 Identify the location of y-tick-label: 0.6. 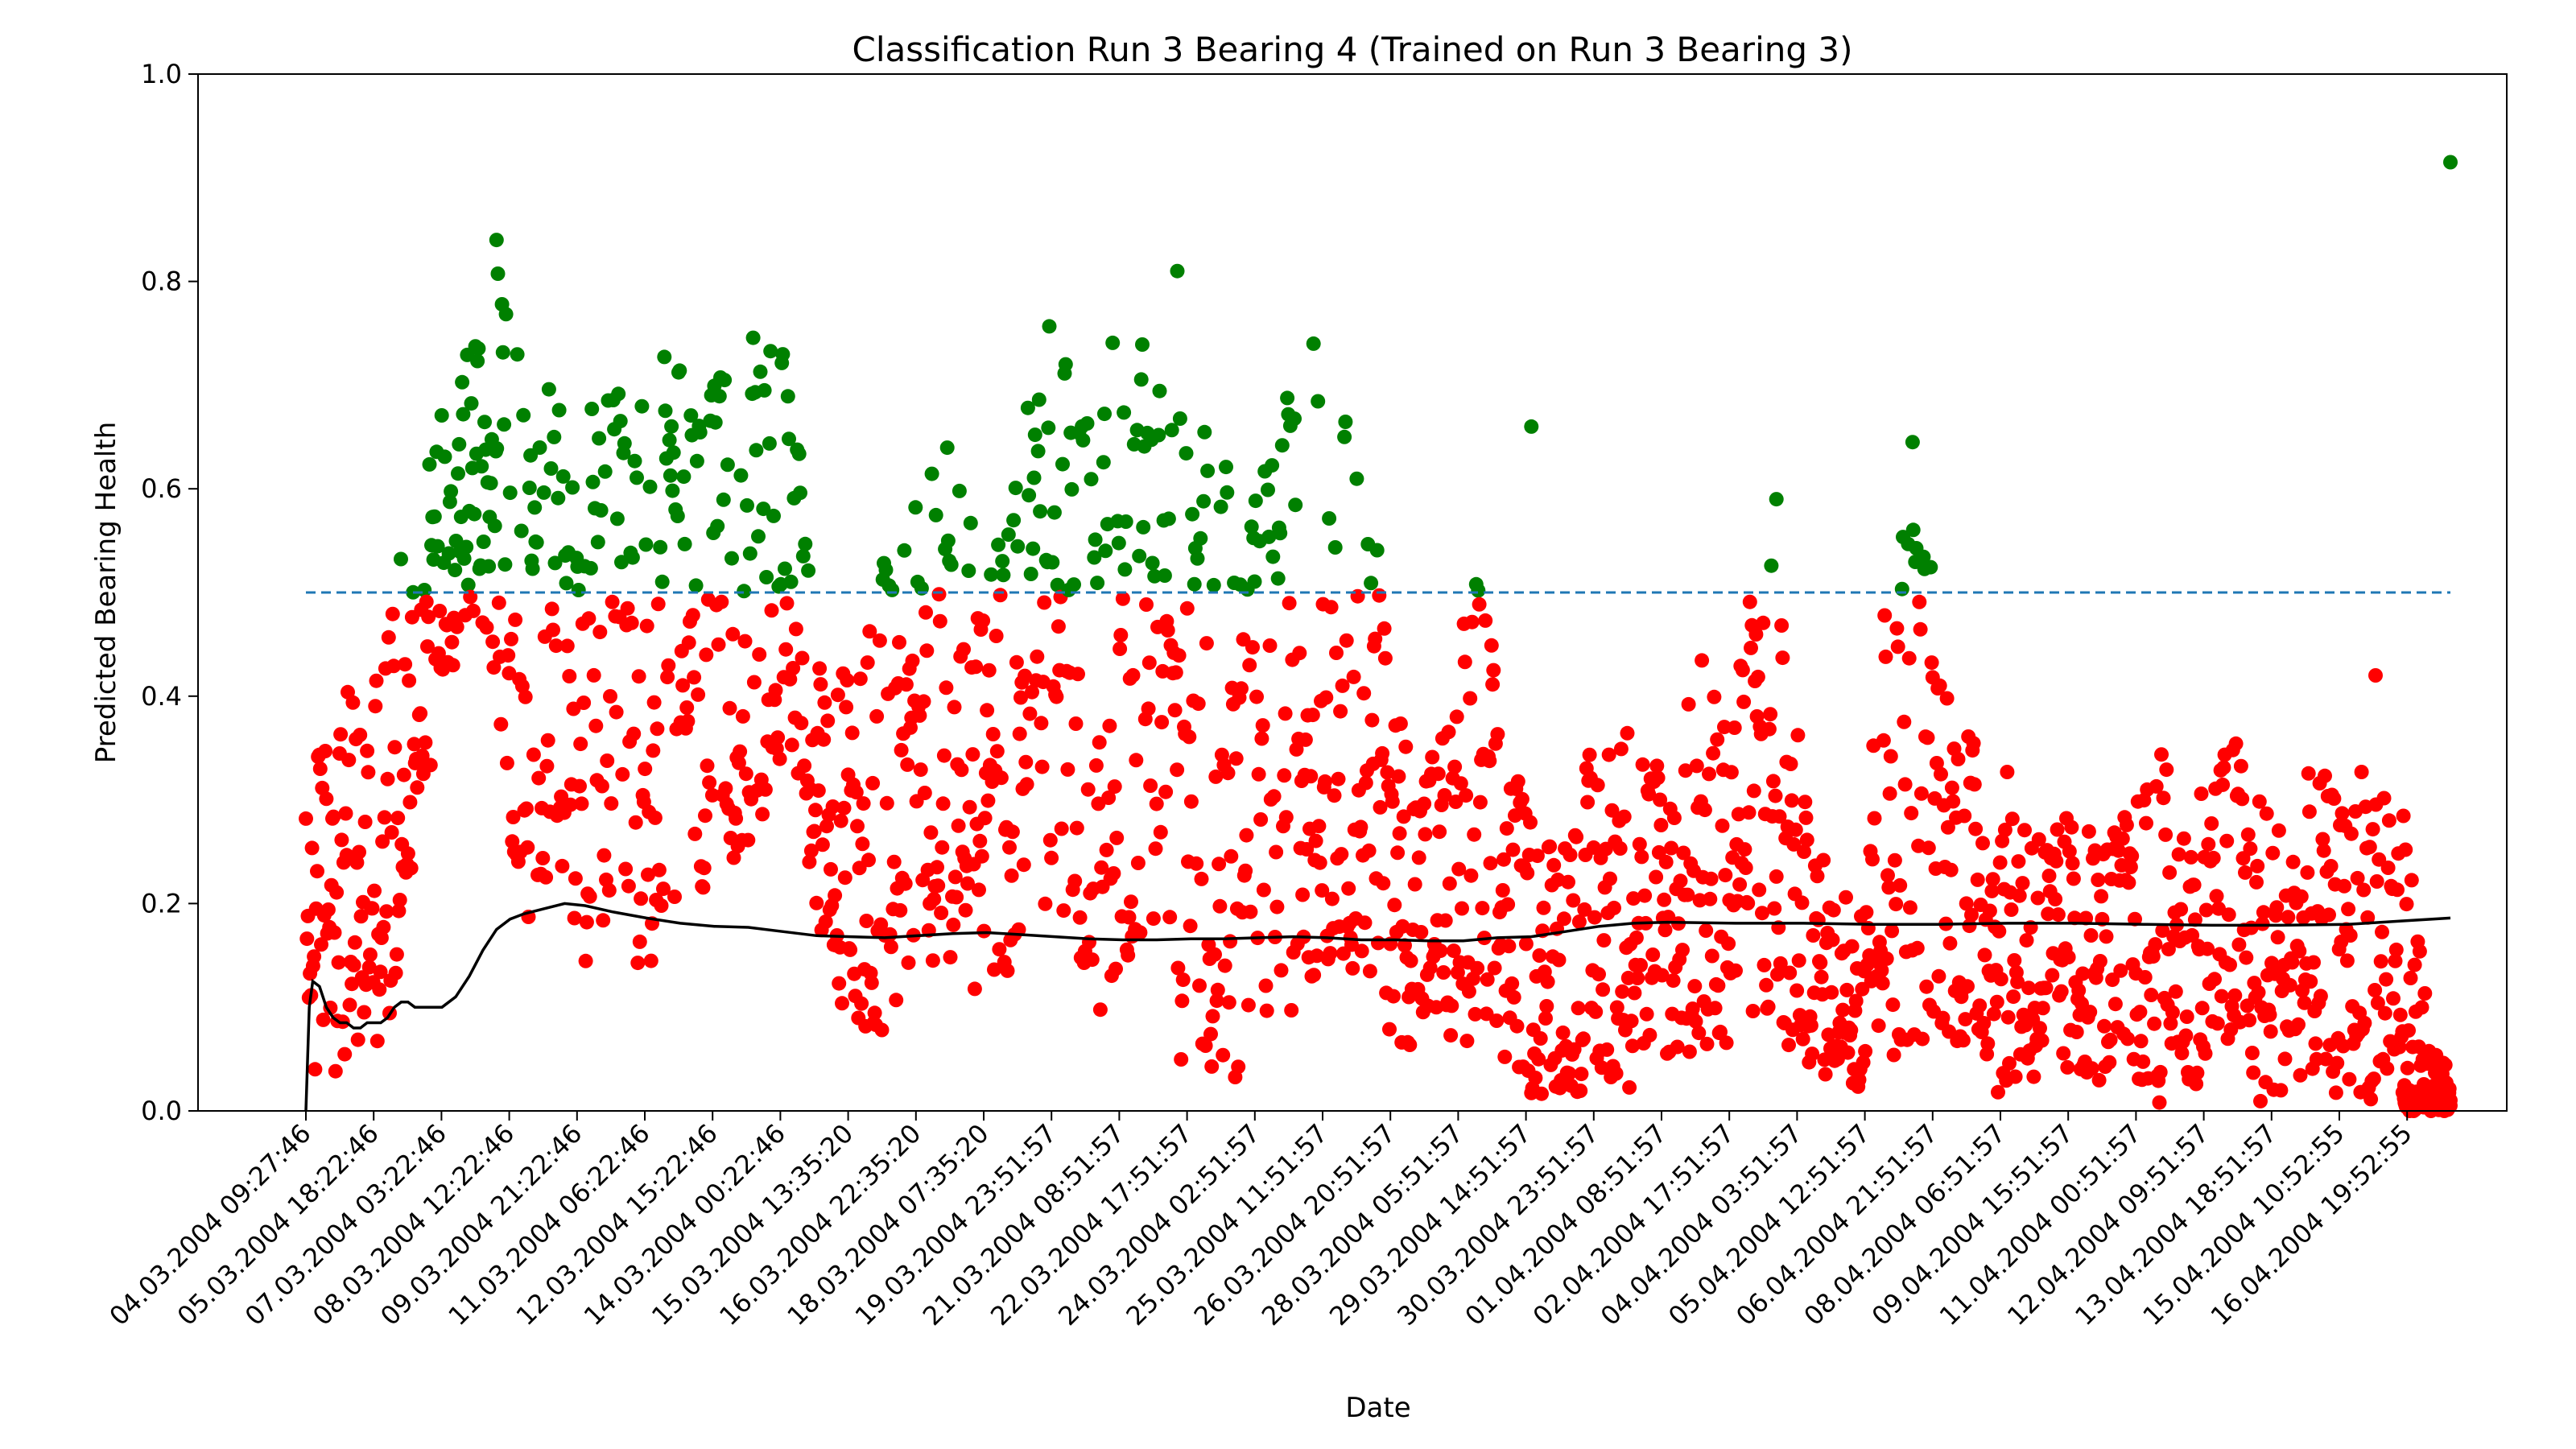
(161, 488).